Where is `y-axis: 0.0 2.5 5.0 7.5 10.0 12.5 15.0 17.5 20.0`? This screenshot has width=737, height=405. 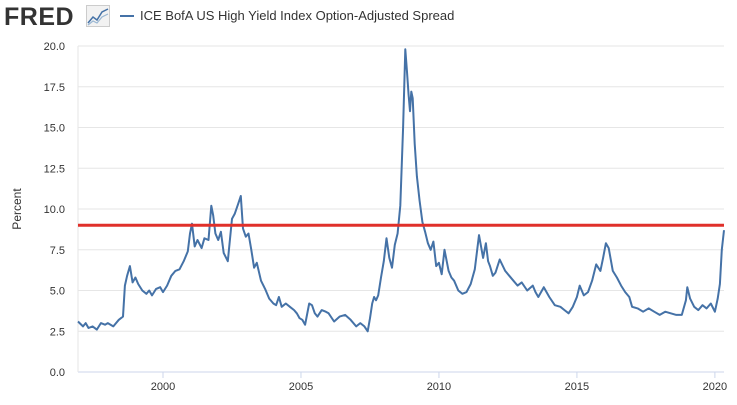
y-axis: 0.0 2.5 5.0 7.5 10.0 12.5 15.0 17.5 20.0 is located at coordinates (54, 210).